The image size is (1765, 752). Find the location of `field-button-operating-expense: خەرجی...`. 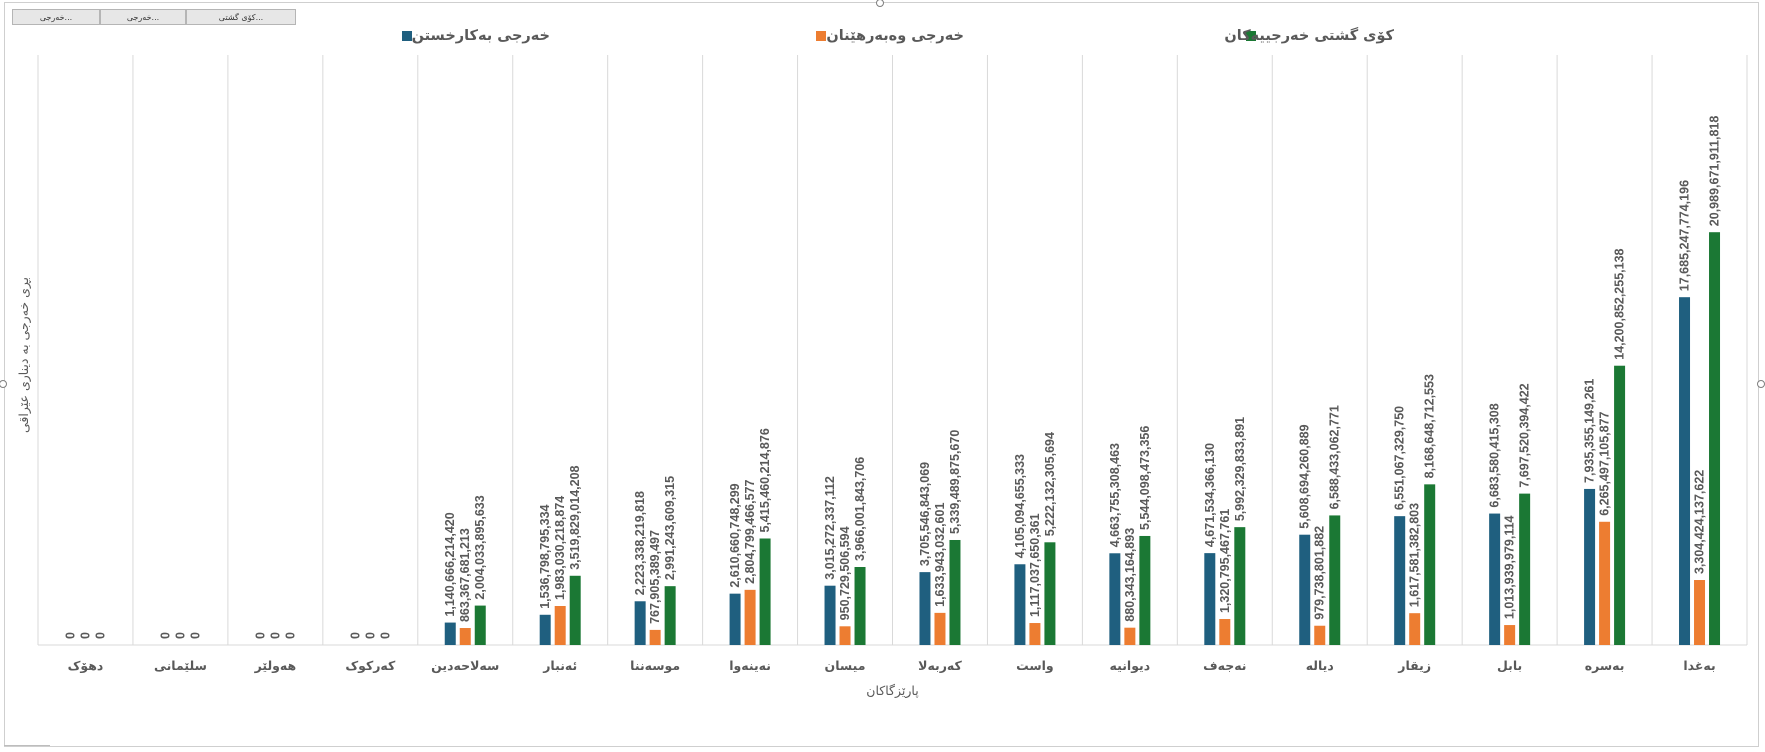

field-button-operating-expense: خەرجی... is located at coordinates (143, 17).